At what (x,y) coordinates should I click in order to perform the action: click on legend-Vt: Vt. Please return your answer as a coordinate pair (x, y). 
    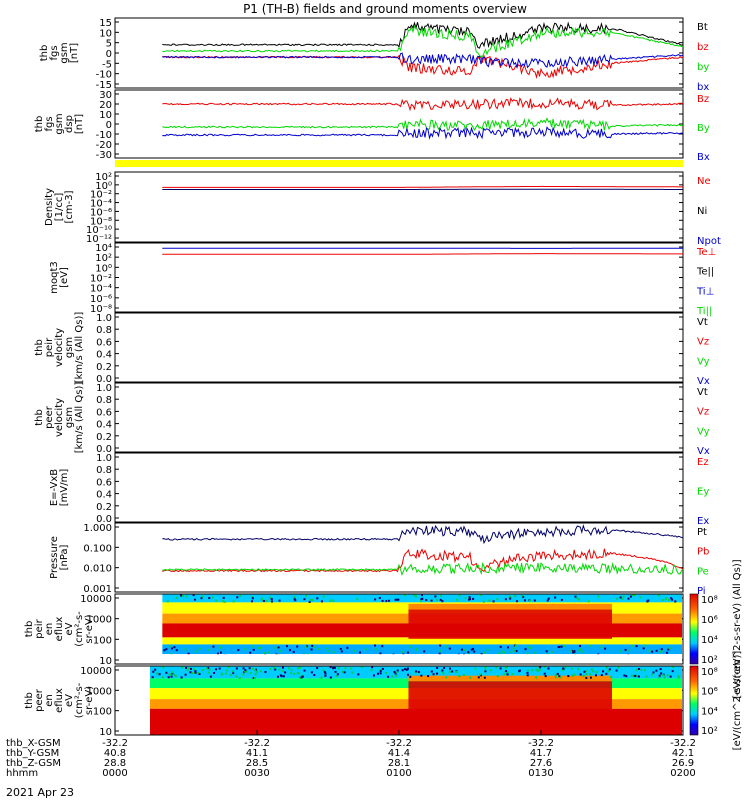
    Looking at the image, I should click on (702, 392).